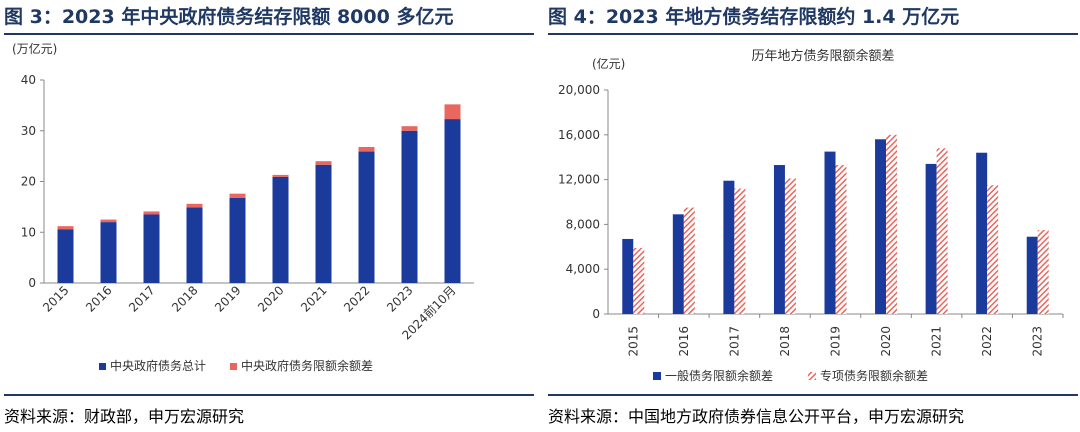 The image size is (1080, 432). I want to click on bar-special-2018, so click(790, 246).